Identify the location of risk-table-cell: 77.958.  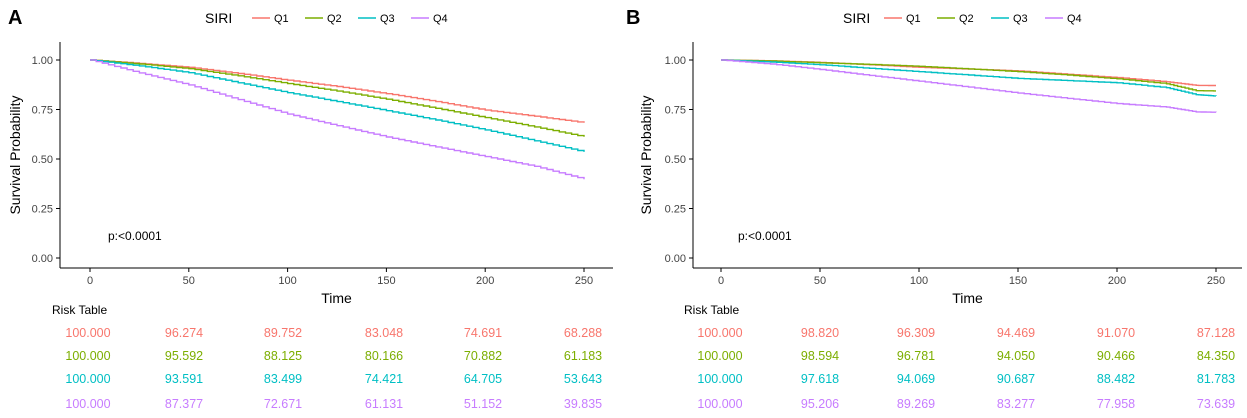
(1116, 404).